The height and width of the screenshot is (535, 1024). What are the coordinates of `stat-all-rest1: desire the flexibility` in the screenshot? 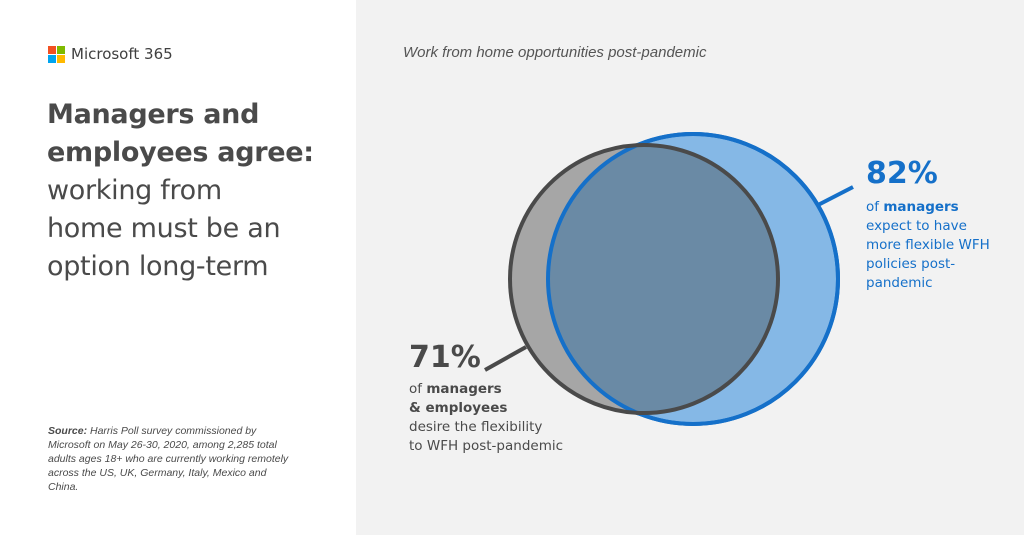 It's located at (476, 427).